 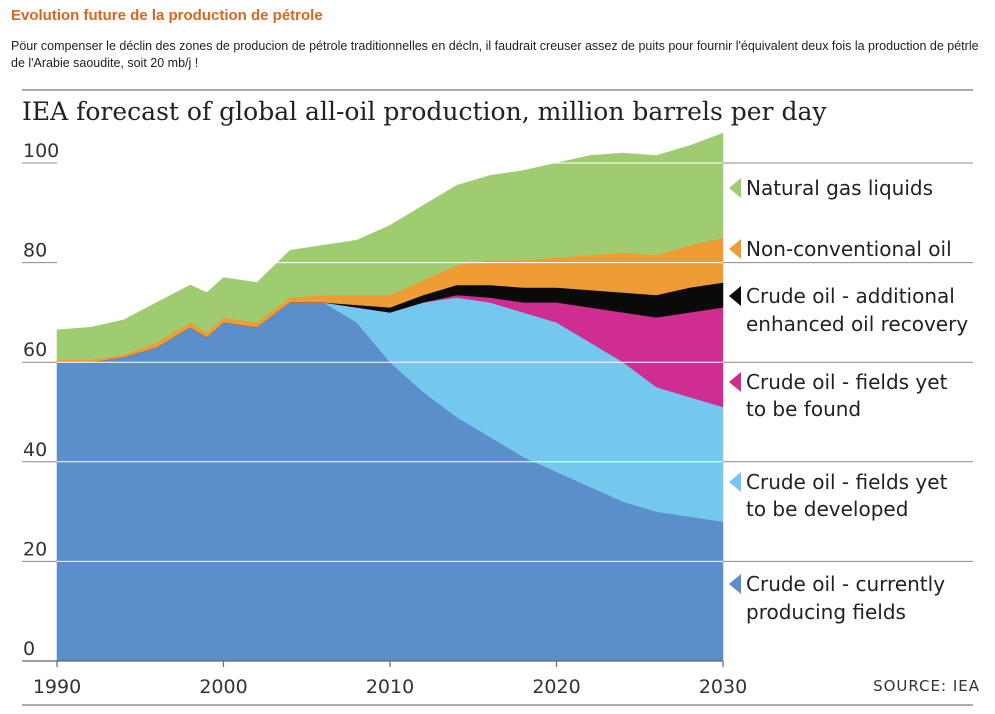 What do you see at coordinates (735, 188) in the screenshot?
I see `legend-marker-natural-gas-liquids` at bounding box center [735, 188].